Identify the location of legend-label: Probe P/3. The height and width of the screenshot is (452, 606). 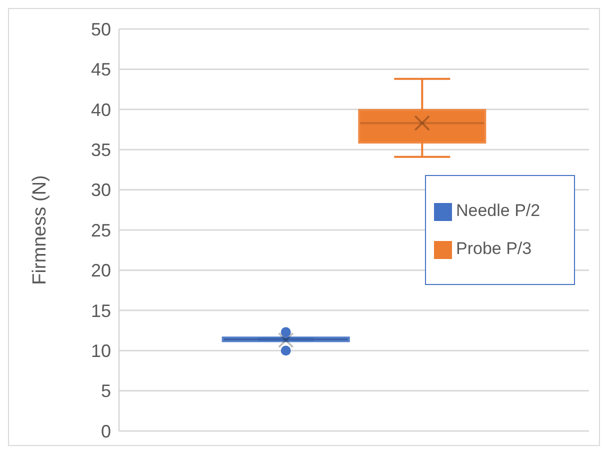
(494, 248).